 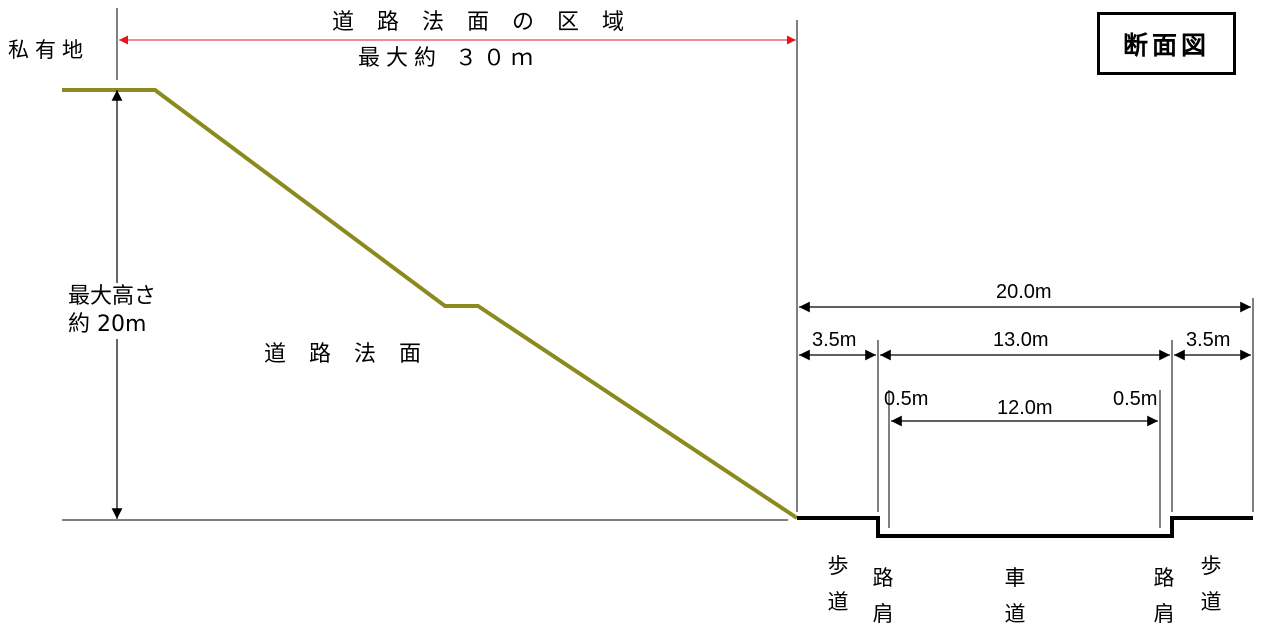 What do you see at coordinates (1025, 527) in the screenshot?
I see `road-surface-profile` at bounding box center [1025, 527].